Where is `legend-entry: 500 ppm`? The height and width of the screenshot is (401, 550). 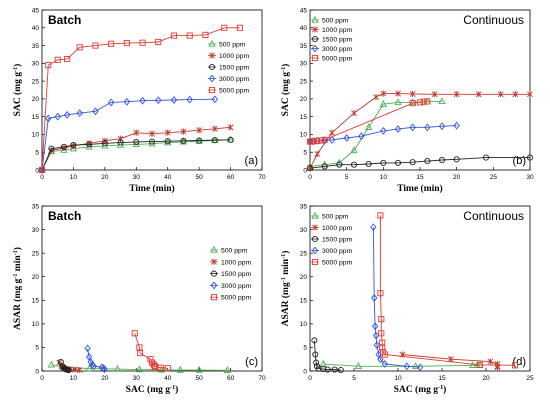 legend-entry: 500 ppm is located at coordinates (330, 216).